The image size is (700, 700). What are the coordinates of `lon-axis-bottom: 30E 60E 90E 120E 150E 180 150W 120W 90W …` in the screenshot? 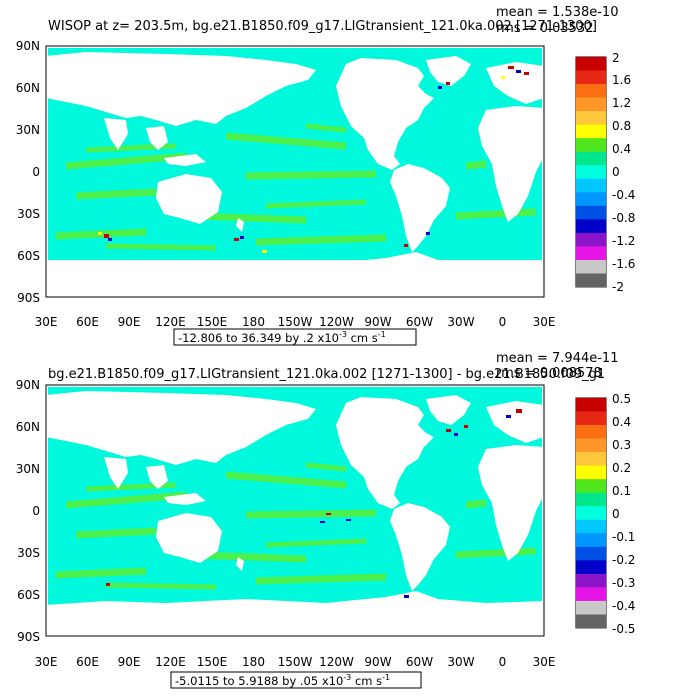 It's located at (295, 662).